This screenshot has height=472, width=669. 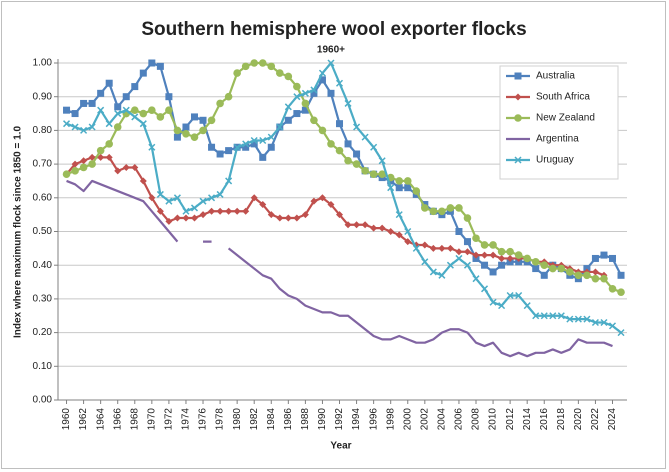 What do you see at coordinates (43, 332) in the screenshot?
I see `y-tick-label: 0.20` at bounding box center [43, 332].